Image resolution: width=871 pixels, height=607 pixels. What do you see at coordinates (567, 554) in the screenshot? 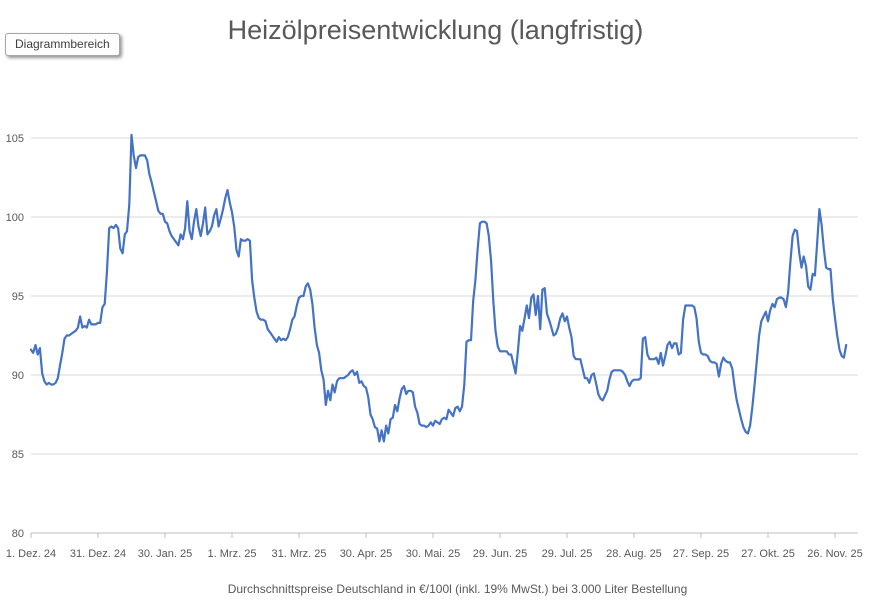
I see `x-axis-label: 29. Jul. 25` at bounding box center [567, 554].